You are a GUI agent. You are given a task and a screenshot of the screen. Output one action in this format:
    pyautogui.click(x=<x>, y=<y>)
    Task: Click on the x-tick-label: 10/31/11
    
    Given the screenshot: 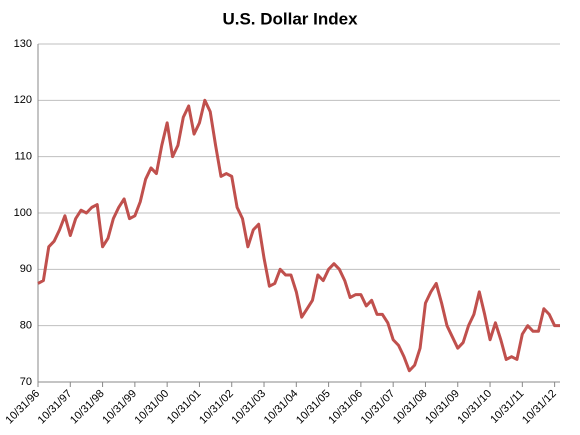 What is the action you would take?
    pyautogui.click(x=507, y=407)
    